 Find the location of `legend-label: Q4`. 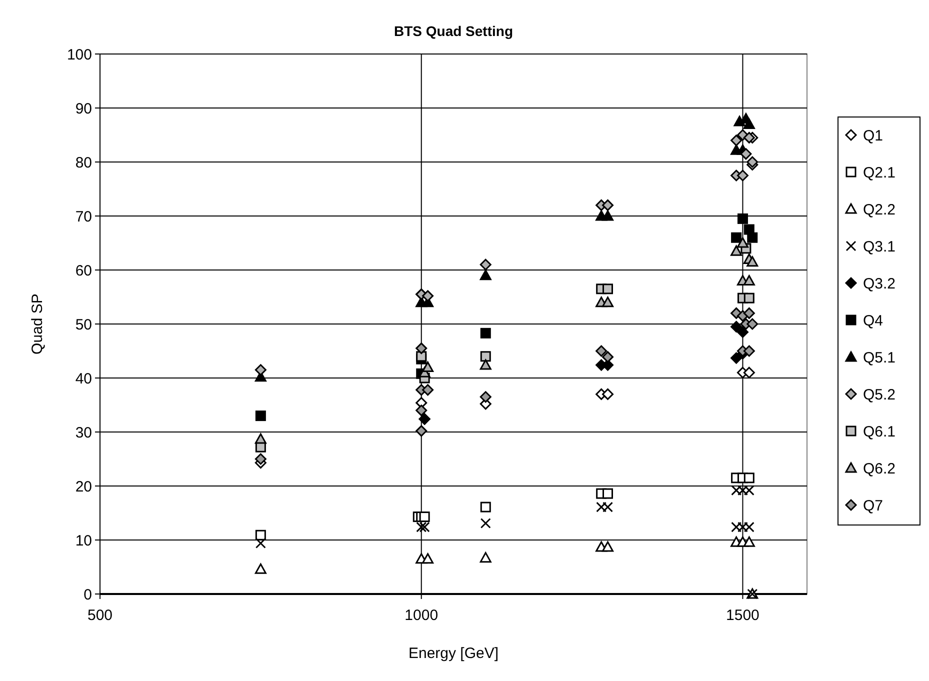

legend-label: Q4 is located at coordinates (873, 321).